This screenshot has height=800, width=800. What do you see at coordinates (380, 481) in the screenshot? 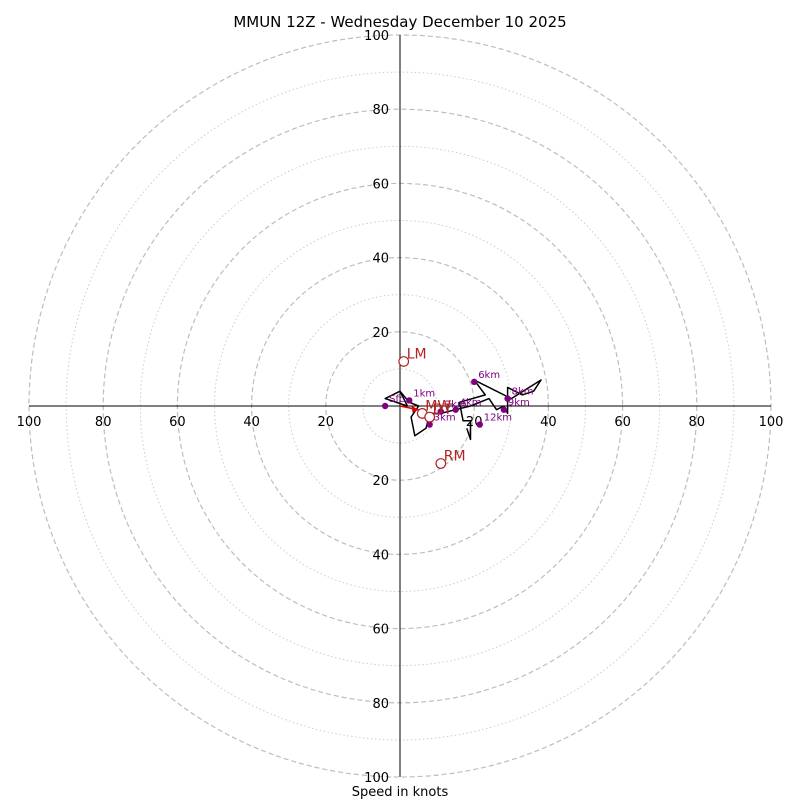
I see `y-tick-bottom-20: 20` at bounding box center [380, 481].